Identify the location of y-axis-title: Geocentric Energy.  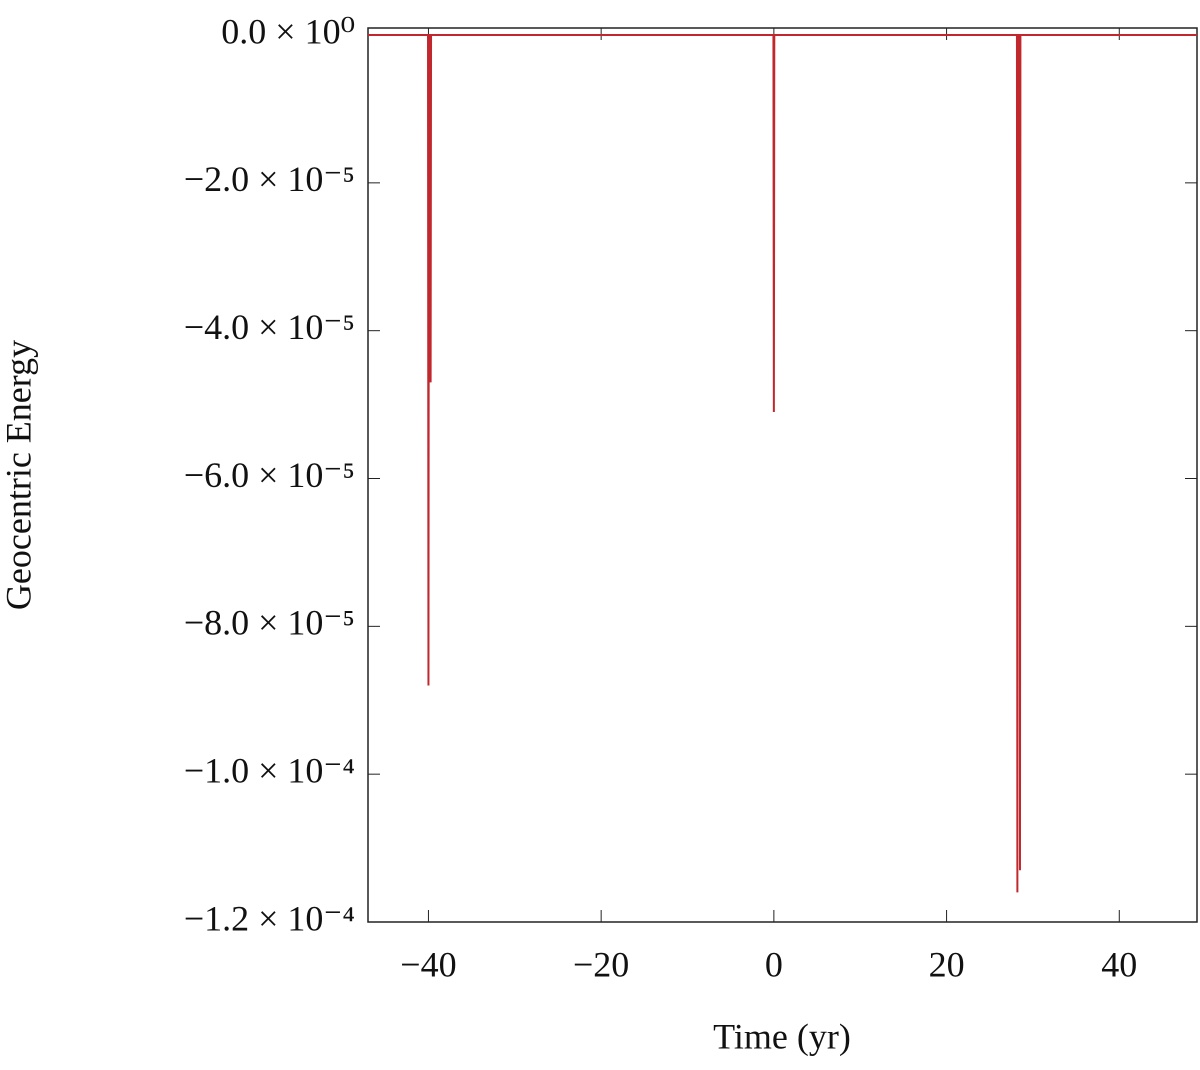
(19, 475).